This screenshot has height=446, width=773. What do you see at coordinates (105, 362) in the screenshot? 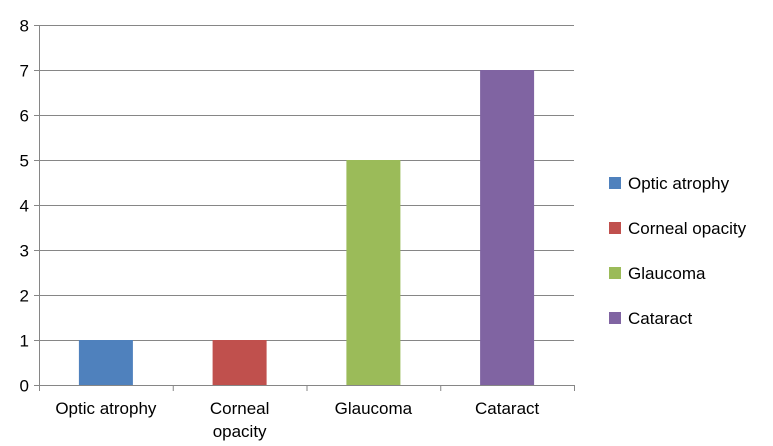
I see `bar-optic-atrophy` at bounding box center [105, 362].